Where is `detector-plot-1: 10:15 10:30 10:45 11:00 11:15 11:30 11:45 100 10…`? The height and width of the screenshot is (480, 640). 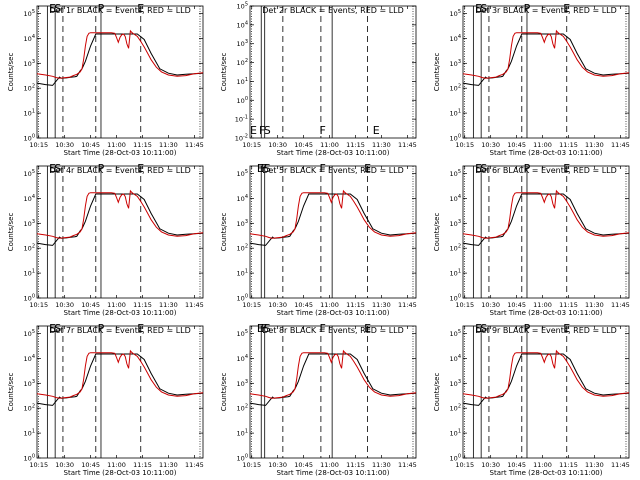 detector-plot-1: 10:15 10:30 10:45 11:00 11:15 11:30 11:45 100 10… is located at coordinates (105, 79).